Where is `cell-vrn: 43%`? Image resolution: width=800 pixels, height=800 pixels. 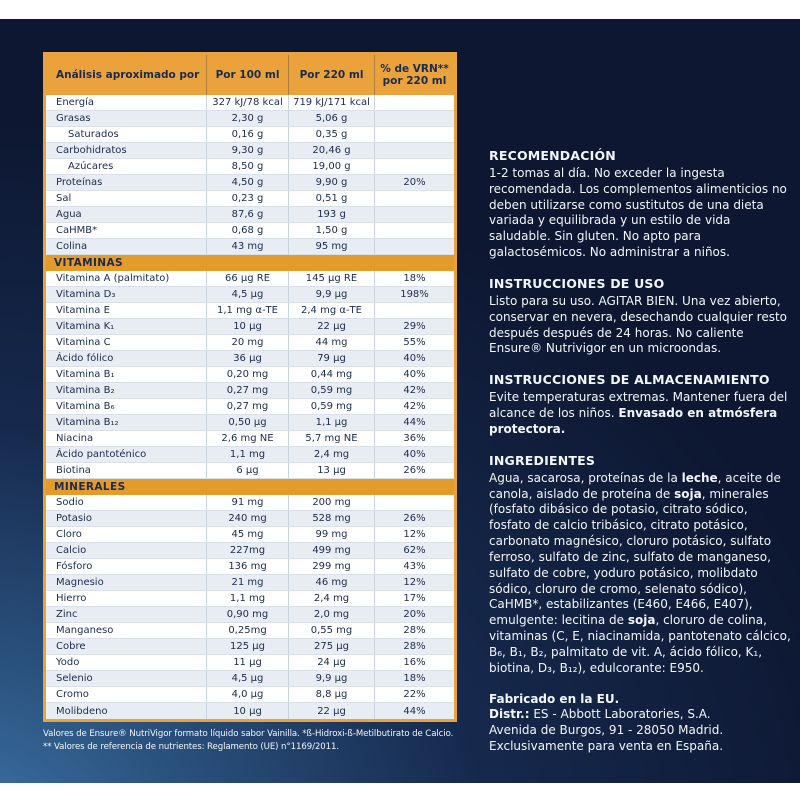
cell-vrn: 43% is located at coordinates (414, 566).